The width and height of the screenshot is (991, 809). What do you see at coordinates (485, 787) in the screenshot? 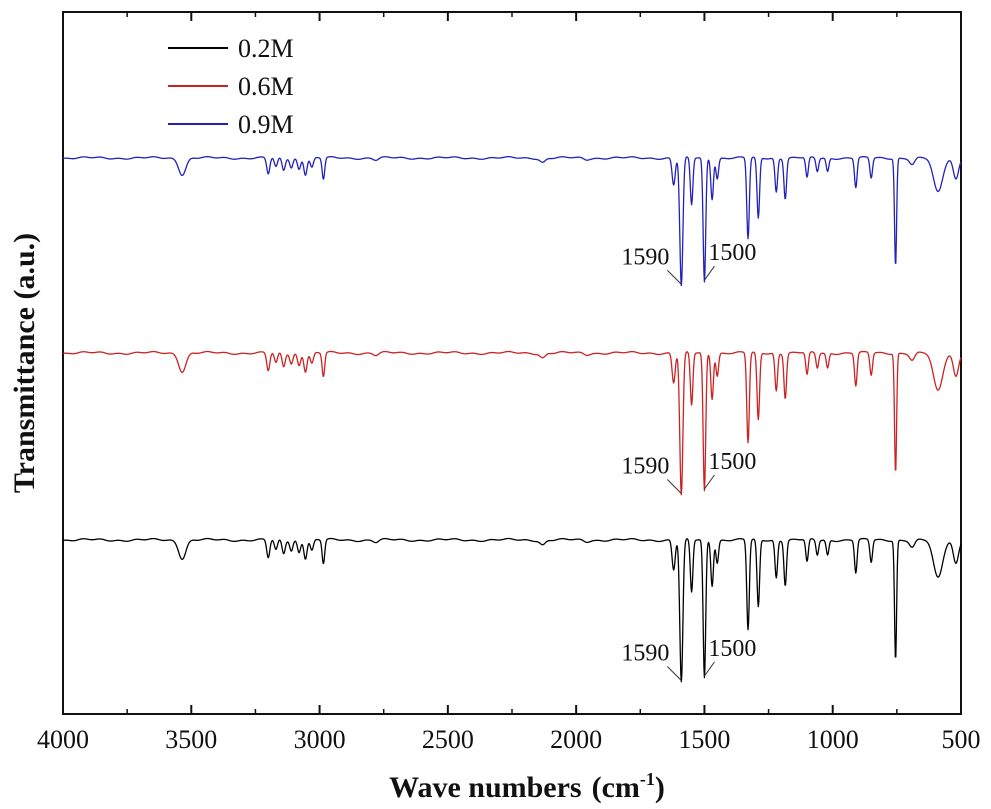
I see `x-axis-label-main: Wave numbers` at bounding box center [485, 787].